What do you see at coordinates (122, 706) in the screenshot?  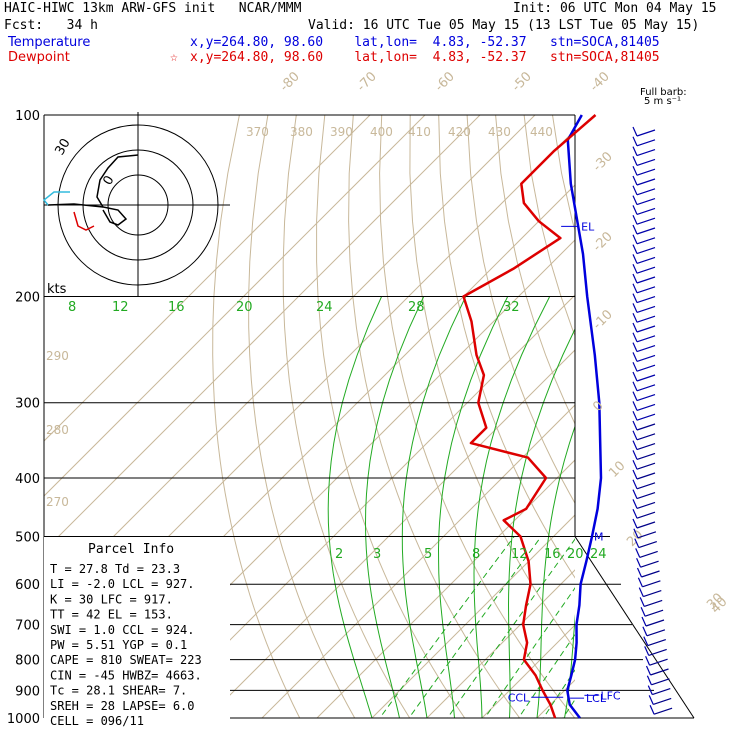 I see `parcel-row: SREH = 28 LAPSE= 6.0` at bounding box center [122, 706].